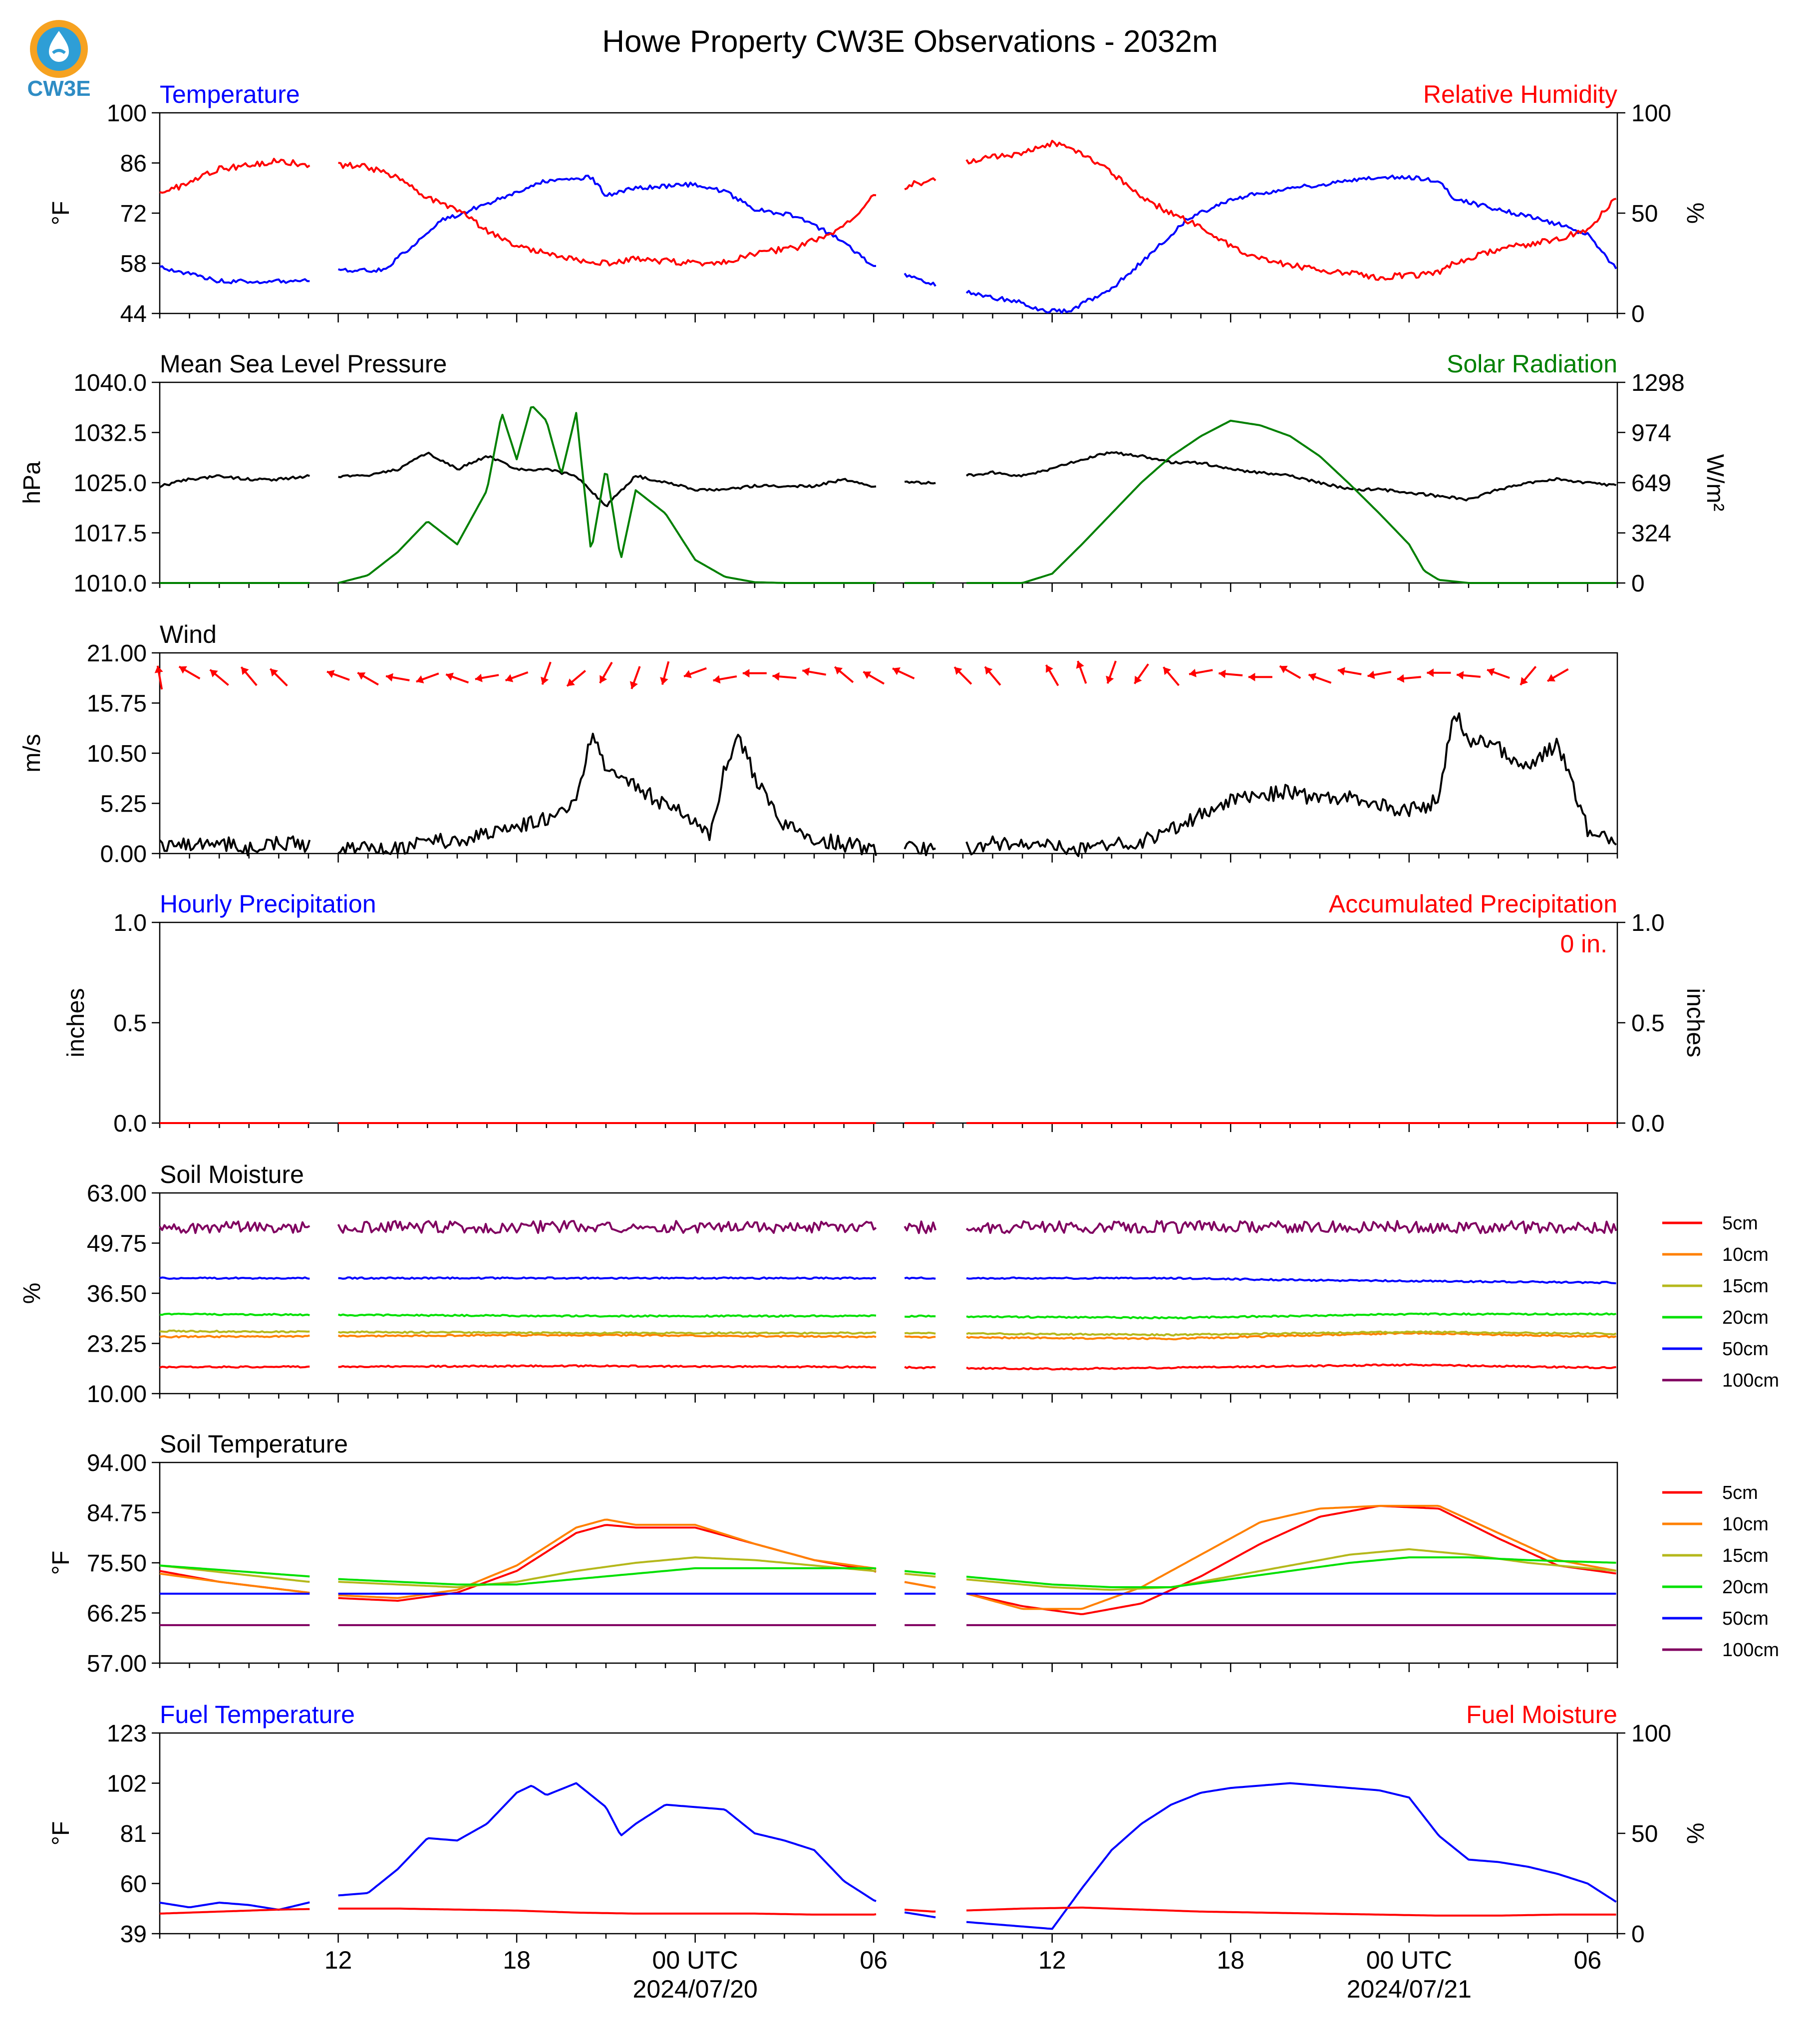  I want to click on y-tick-label-left: 123, so click(127, 1734).